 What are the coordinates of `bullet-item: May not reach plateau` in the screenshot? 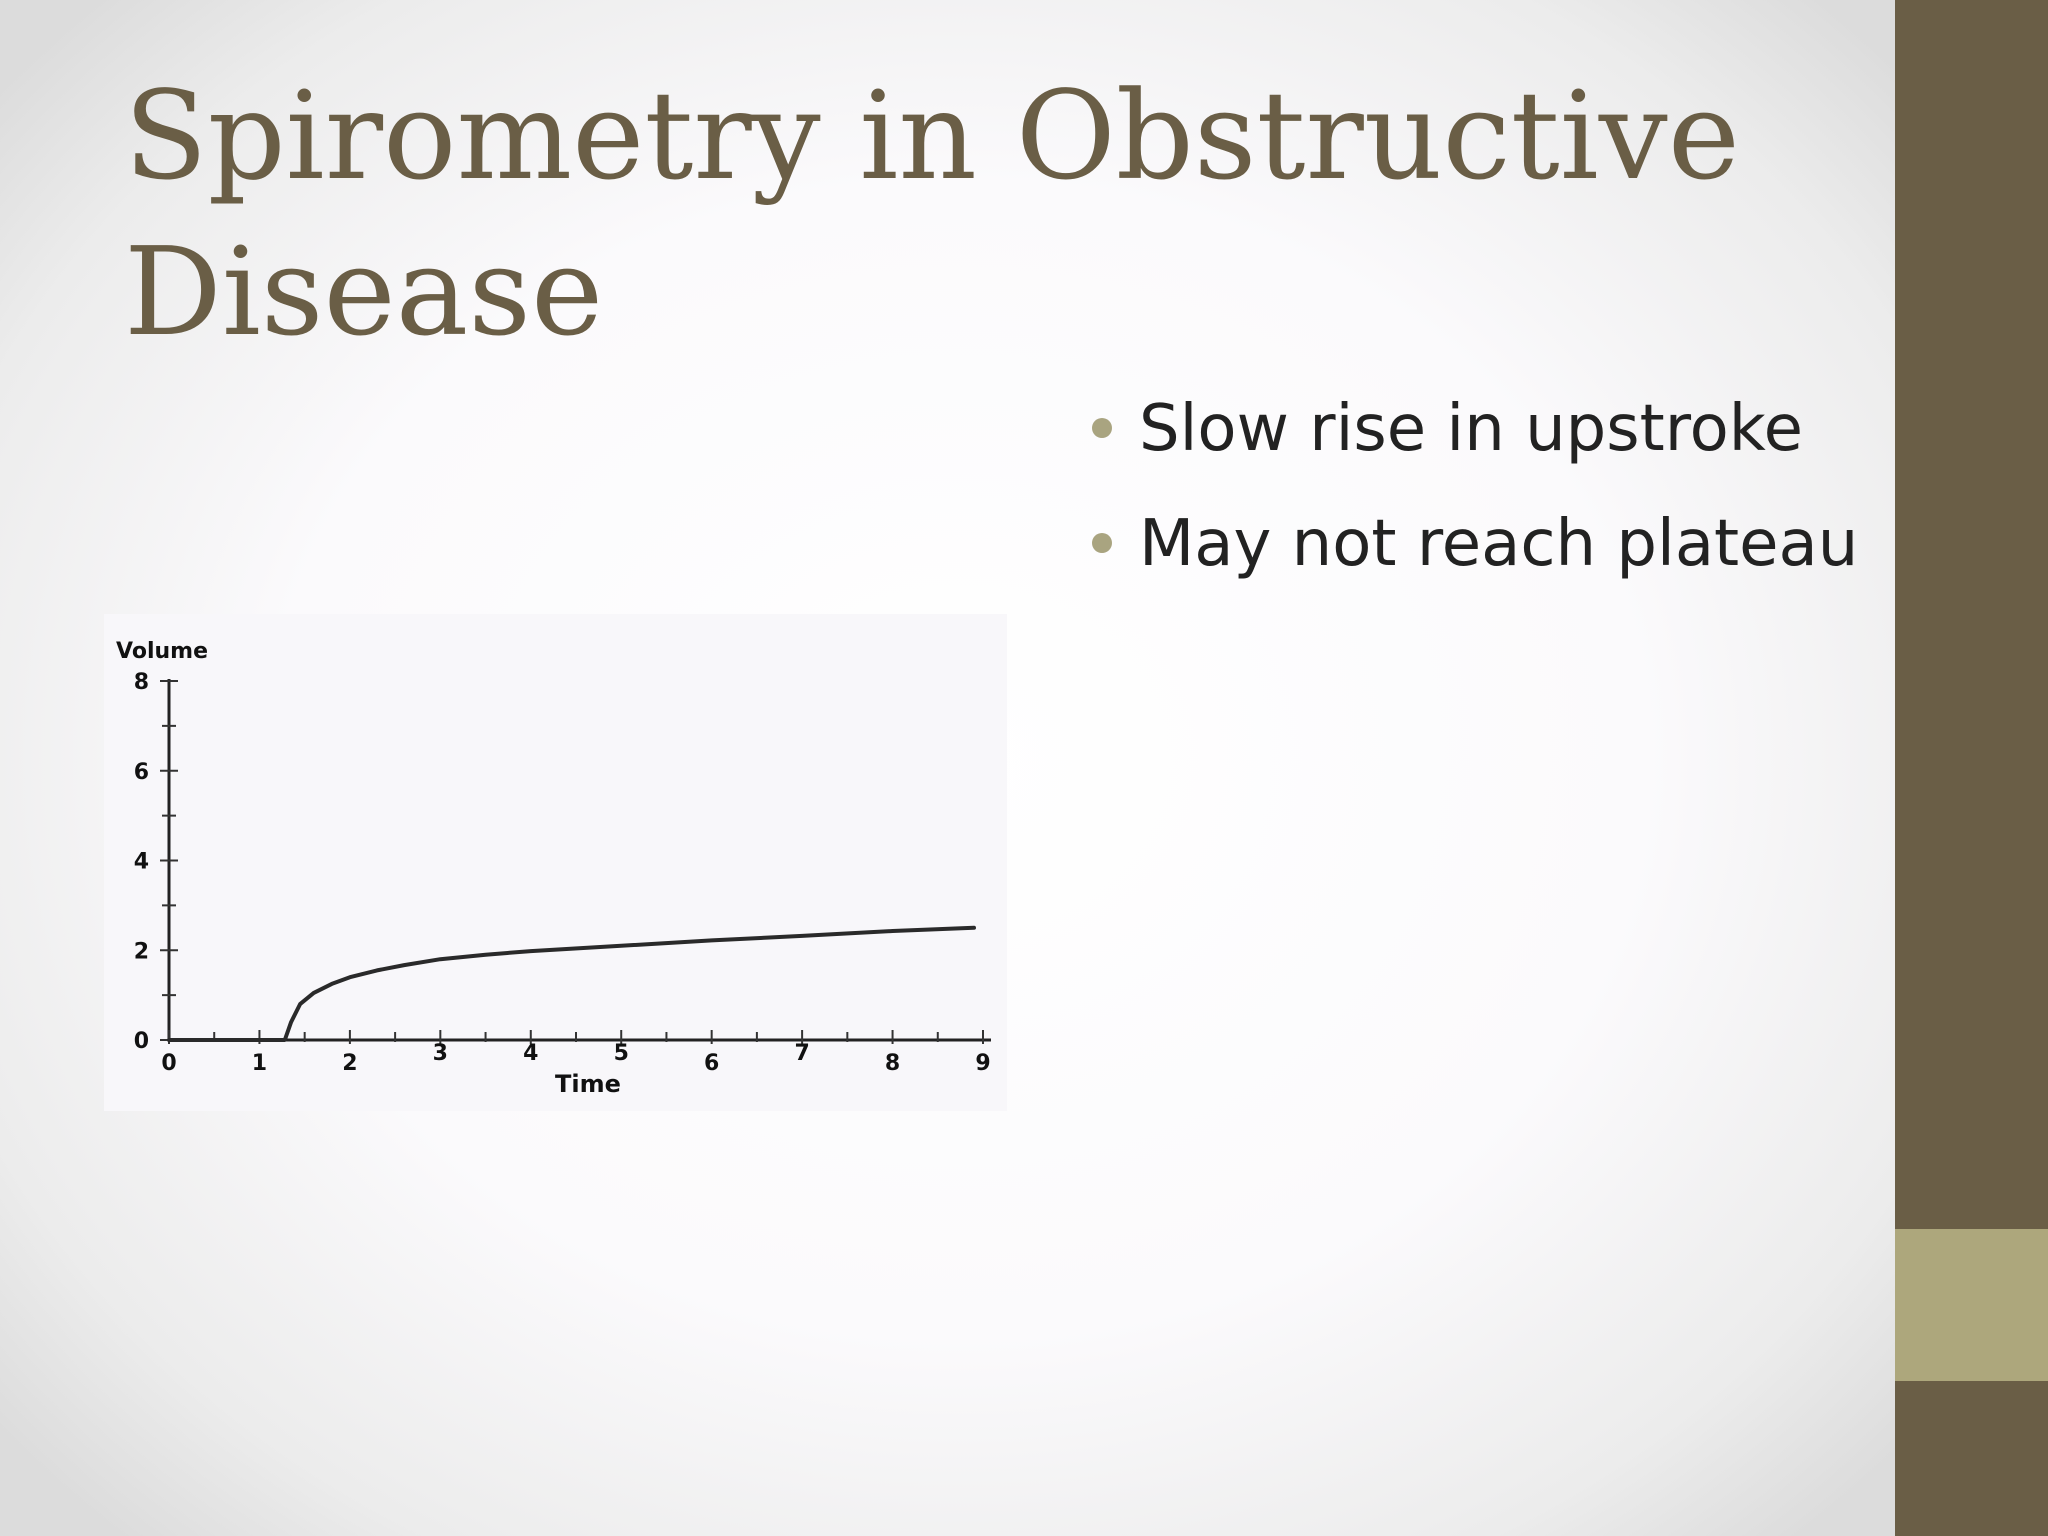 It's located at (1487, 544).